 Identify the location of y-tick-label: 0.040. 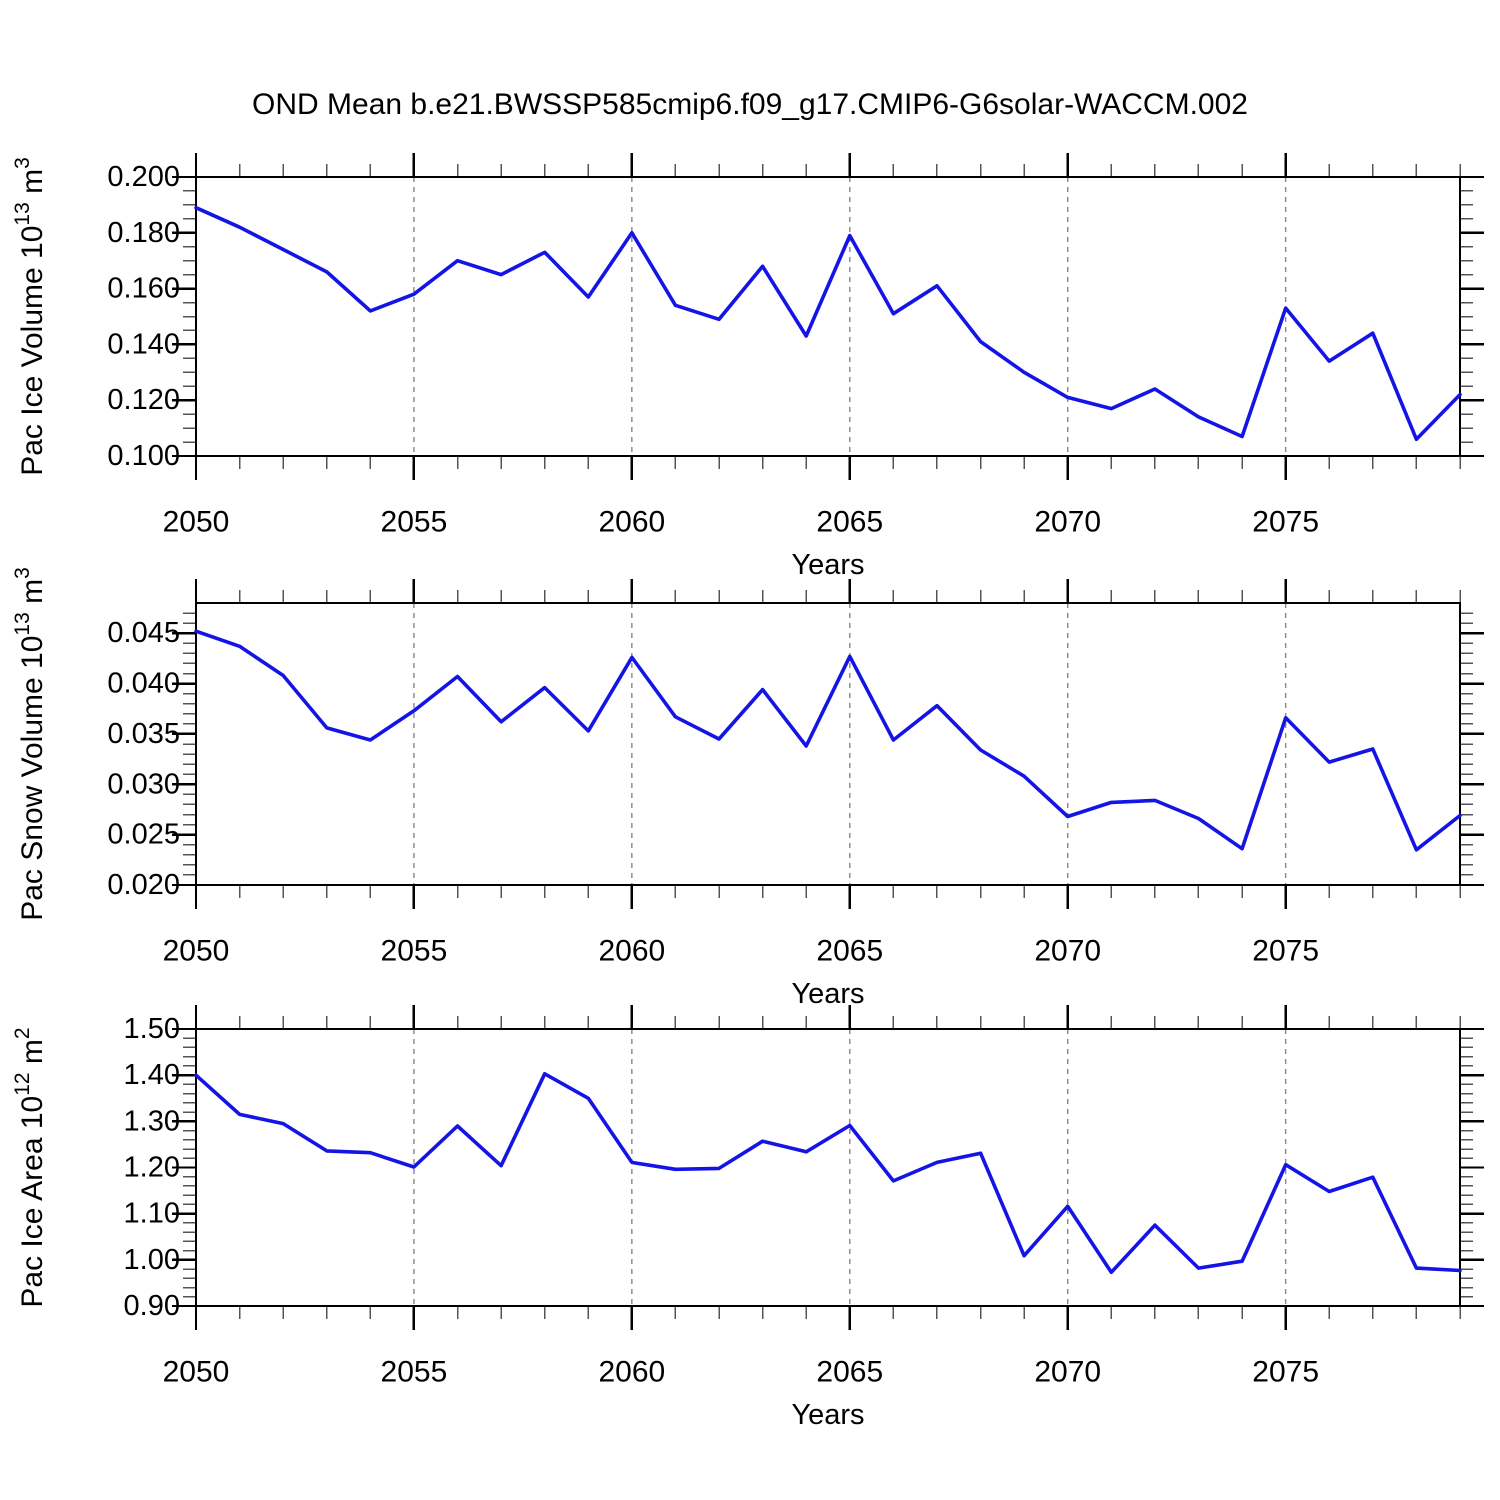
(143, 684).